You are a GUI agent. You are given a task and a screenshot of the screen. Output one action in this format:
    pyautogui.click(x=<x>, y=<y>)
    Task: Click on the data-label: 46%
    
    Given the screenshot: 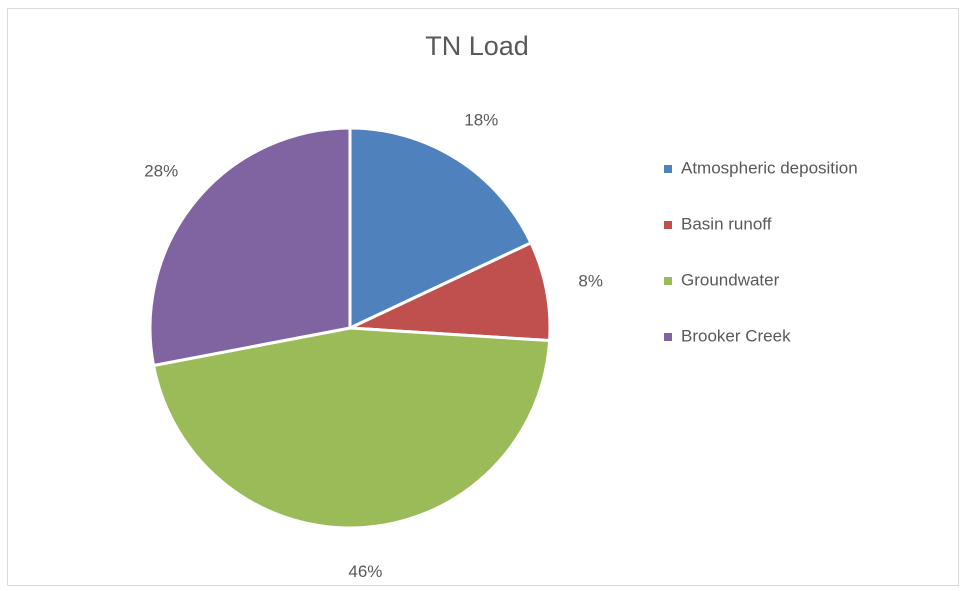 What is the action you would take?
    pyautogui.click(x=365, y=571)
    